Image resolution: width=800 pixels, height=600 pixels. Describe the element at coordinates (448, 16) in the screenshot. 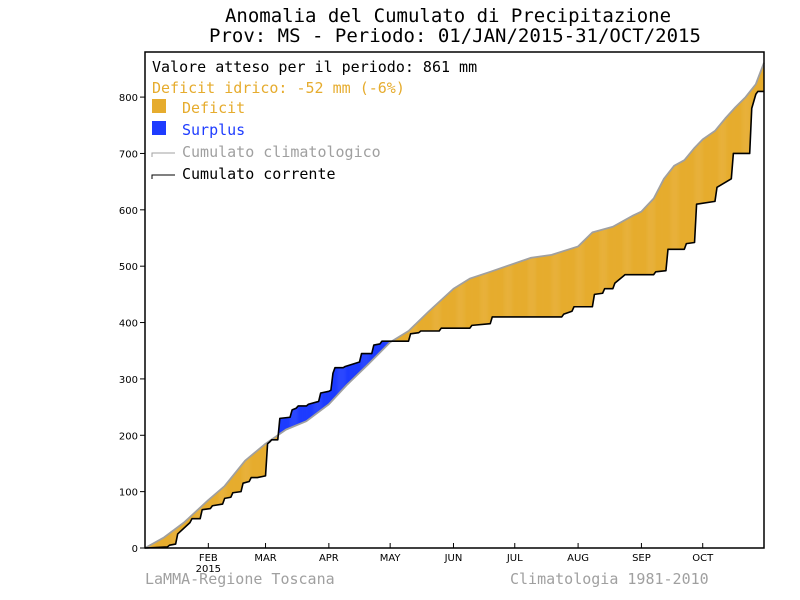

I see `chart-title: Anomalia del Cumulato di Precipitazione` at that location.